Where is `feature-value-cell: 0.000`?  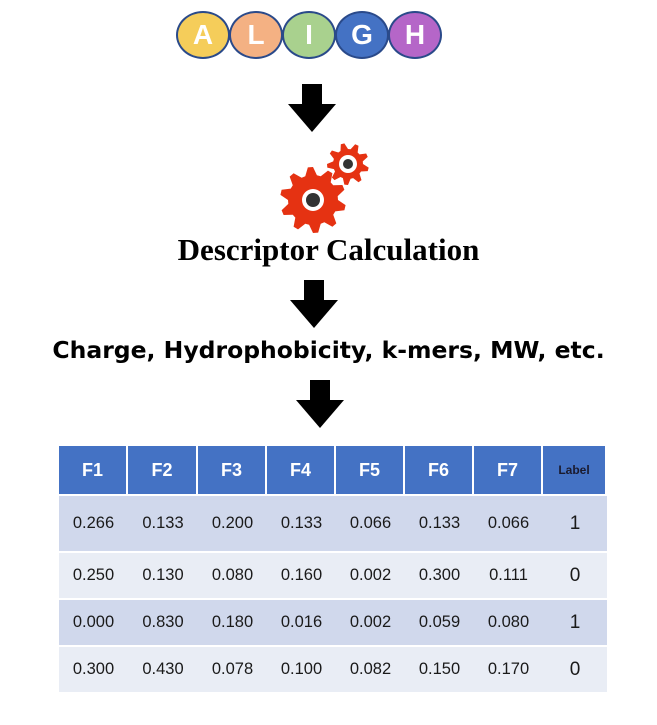
feature-value-cell: 0.000 is located at coordinates (93, 622).